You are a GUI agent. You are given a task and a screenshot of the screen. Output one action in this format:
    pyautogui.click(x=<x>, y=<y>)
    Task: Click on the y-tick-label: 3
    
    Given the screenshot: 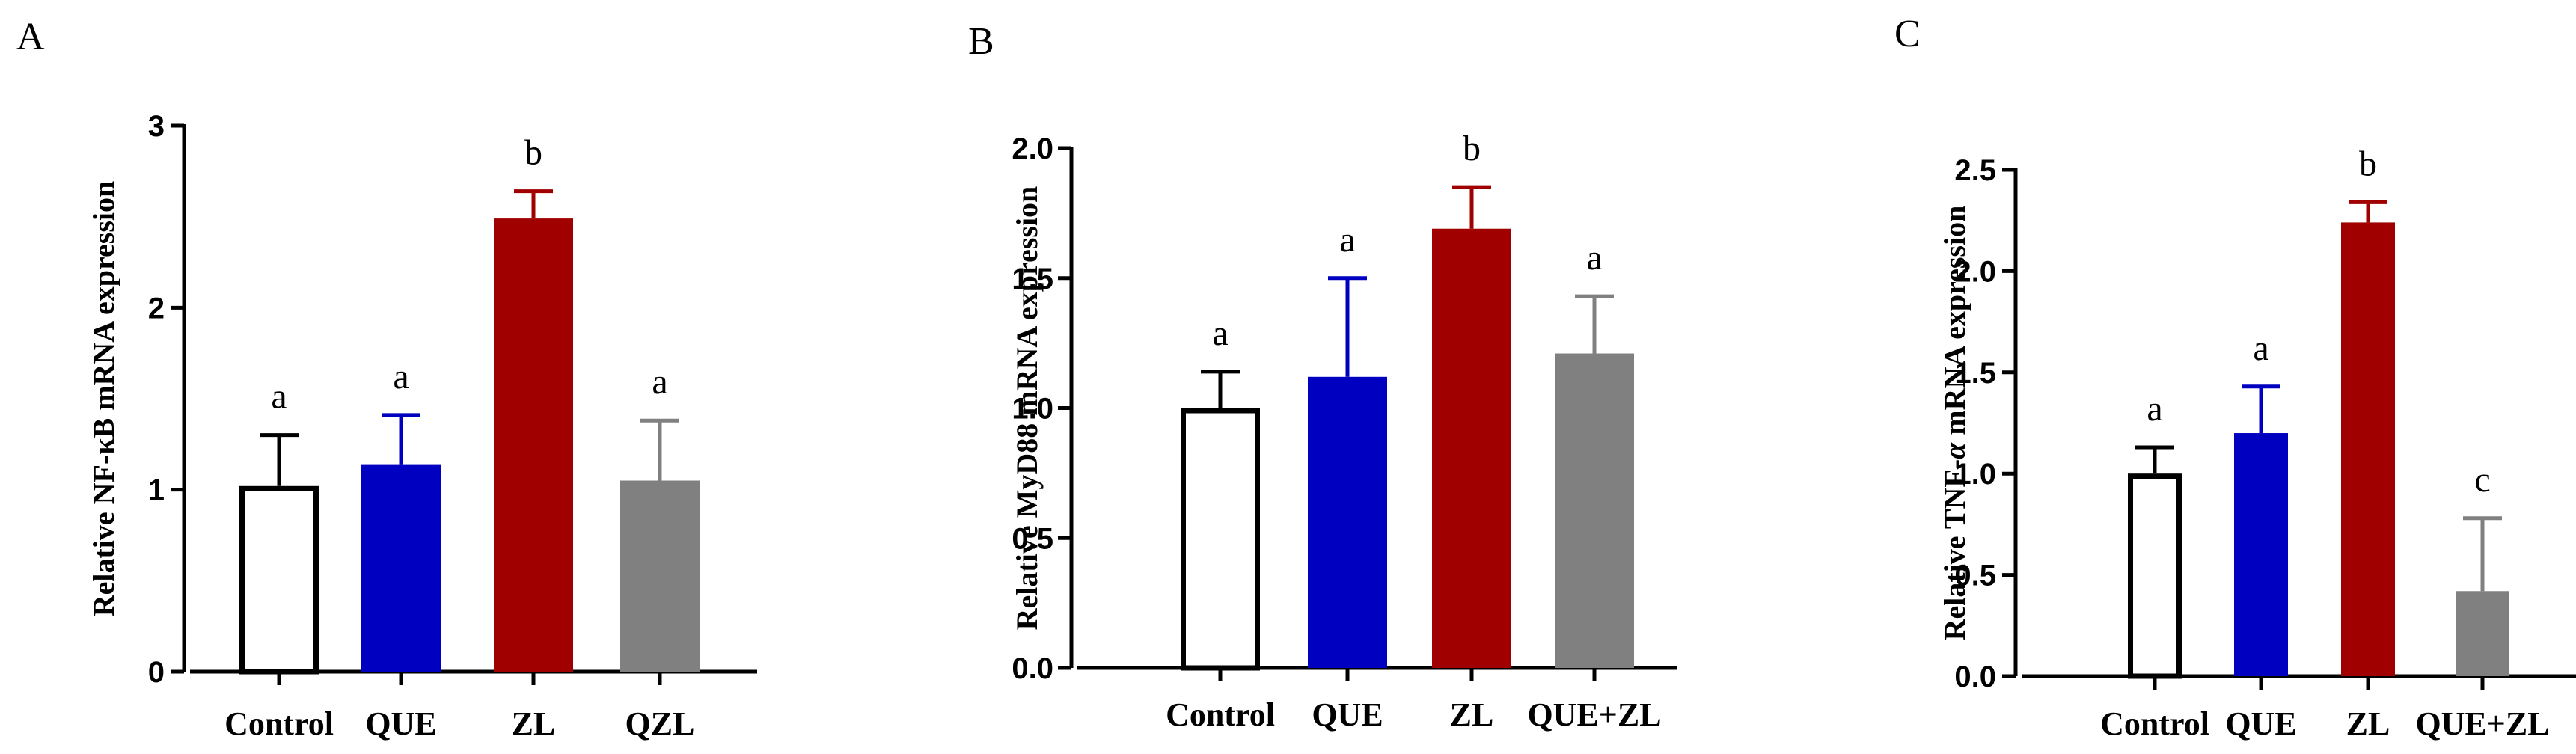 What is the action you would take?
    pyautogui.click(x=156, y=126)
    